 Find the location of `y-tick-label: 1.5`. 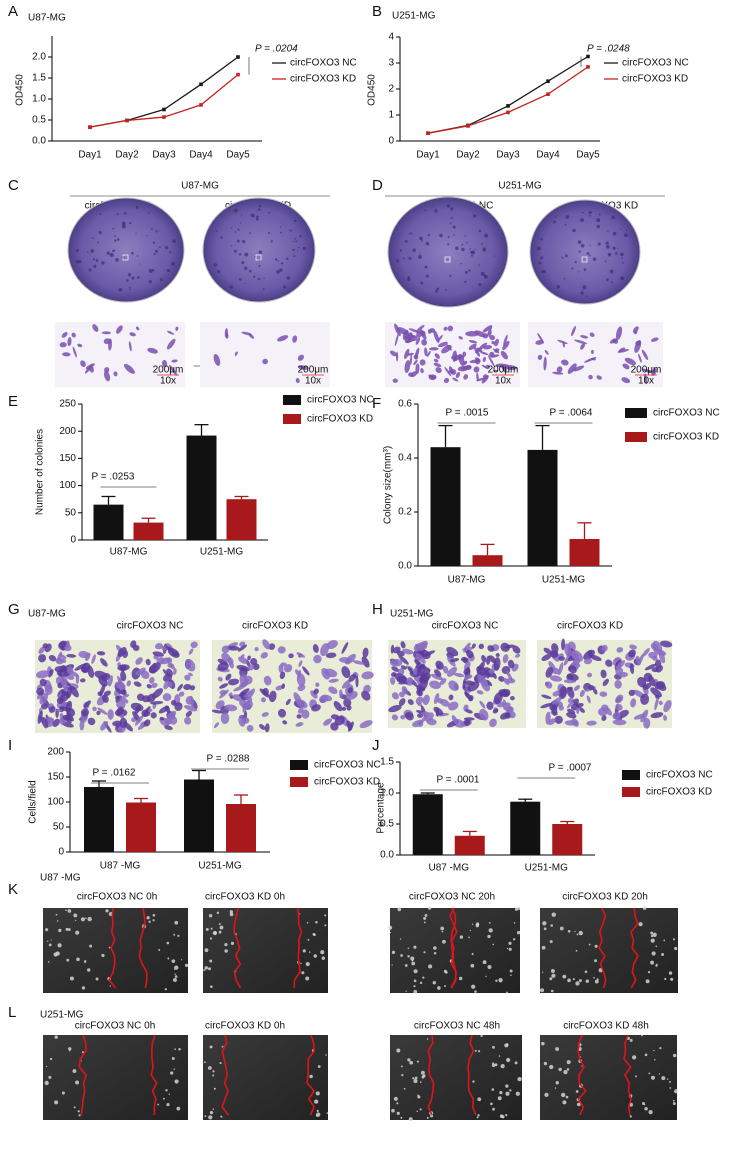

y-tick-label: 1.5 is located at coordinates (387, 762).